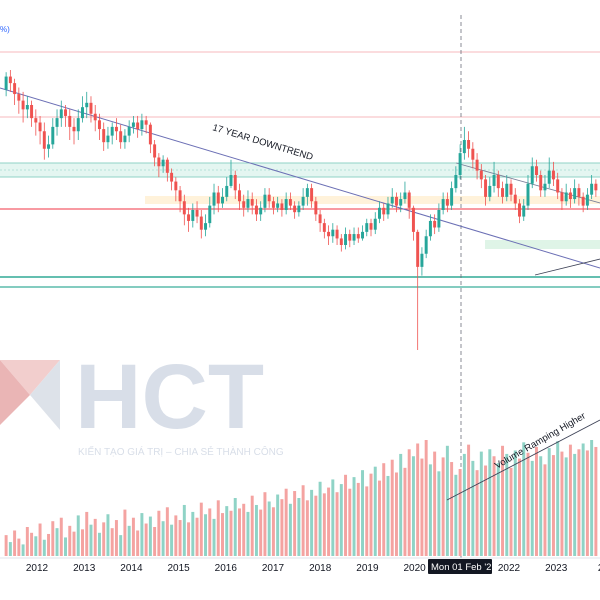  What do you see at coordinates (367, 568) in the screenshot?
I see `x-tick-label: 2019` at bounding box center [367, 568].